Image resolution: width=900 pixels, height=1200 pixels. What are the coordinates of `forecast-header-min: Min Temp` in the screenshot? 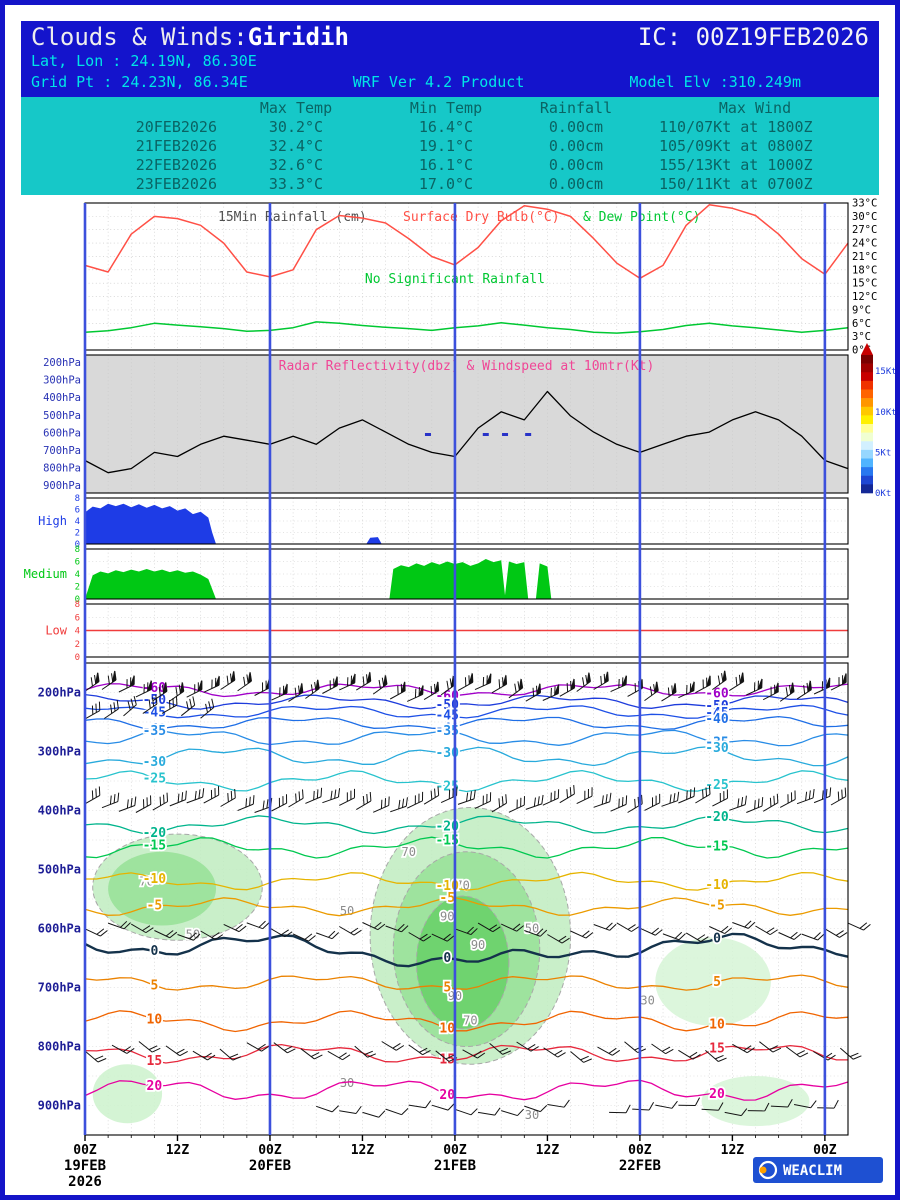 It's located at (446, 108).